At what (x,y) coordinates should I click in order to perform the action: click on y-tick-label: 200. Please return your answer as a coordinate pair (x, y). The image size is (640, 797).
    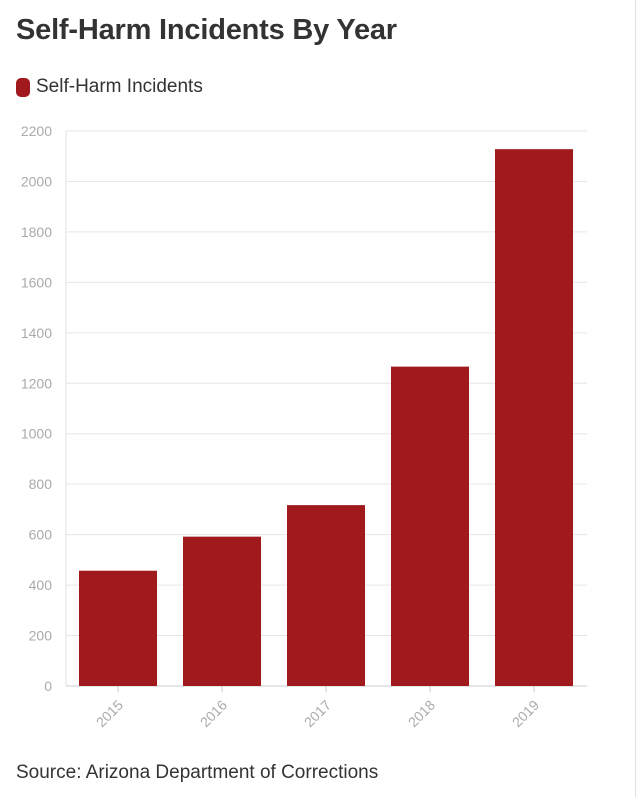
    Looking at the image, I should click on (41, 636).